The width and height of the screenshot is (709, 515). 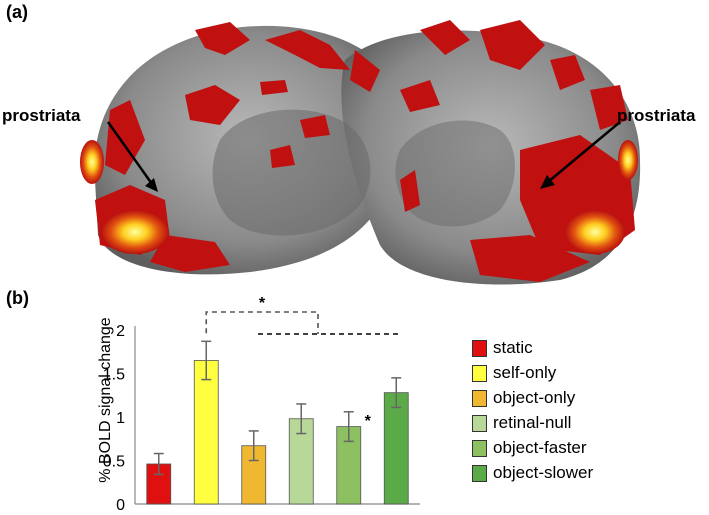 I want to click on prostriata-label-left: prostriata, so click(x=41, y=115).